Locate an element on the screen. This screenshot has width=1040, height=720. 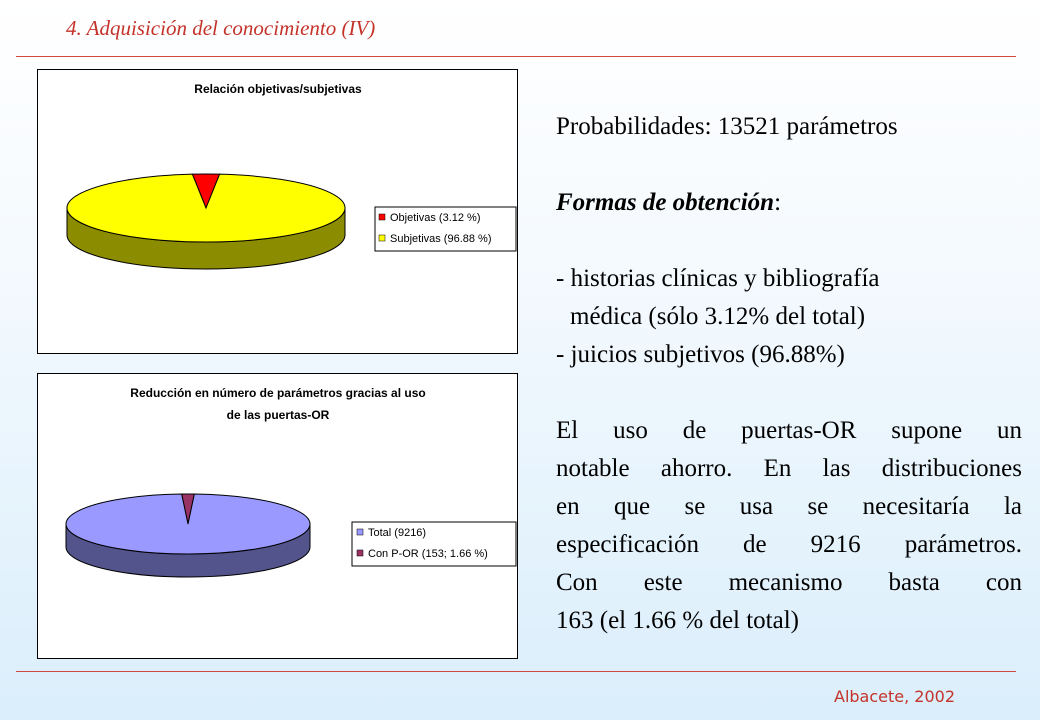
chart-title-line-2: de las puertas-OR is located at coordinates (278, 415).